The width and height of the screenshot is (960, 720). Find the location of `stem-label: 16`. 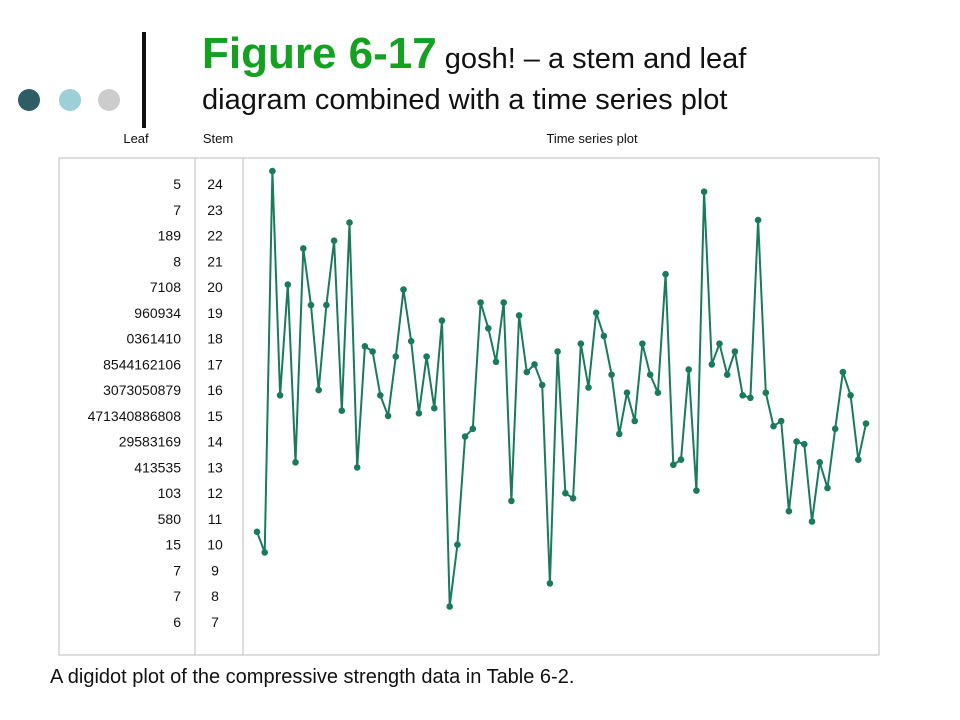

stem-label: 16 is located at coordinates (215, 390).